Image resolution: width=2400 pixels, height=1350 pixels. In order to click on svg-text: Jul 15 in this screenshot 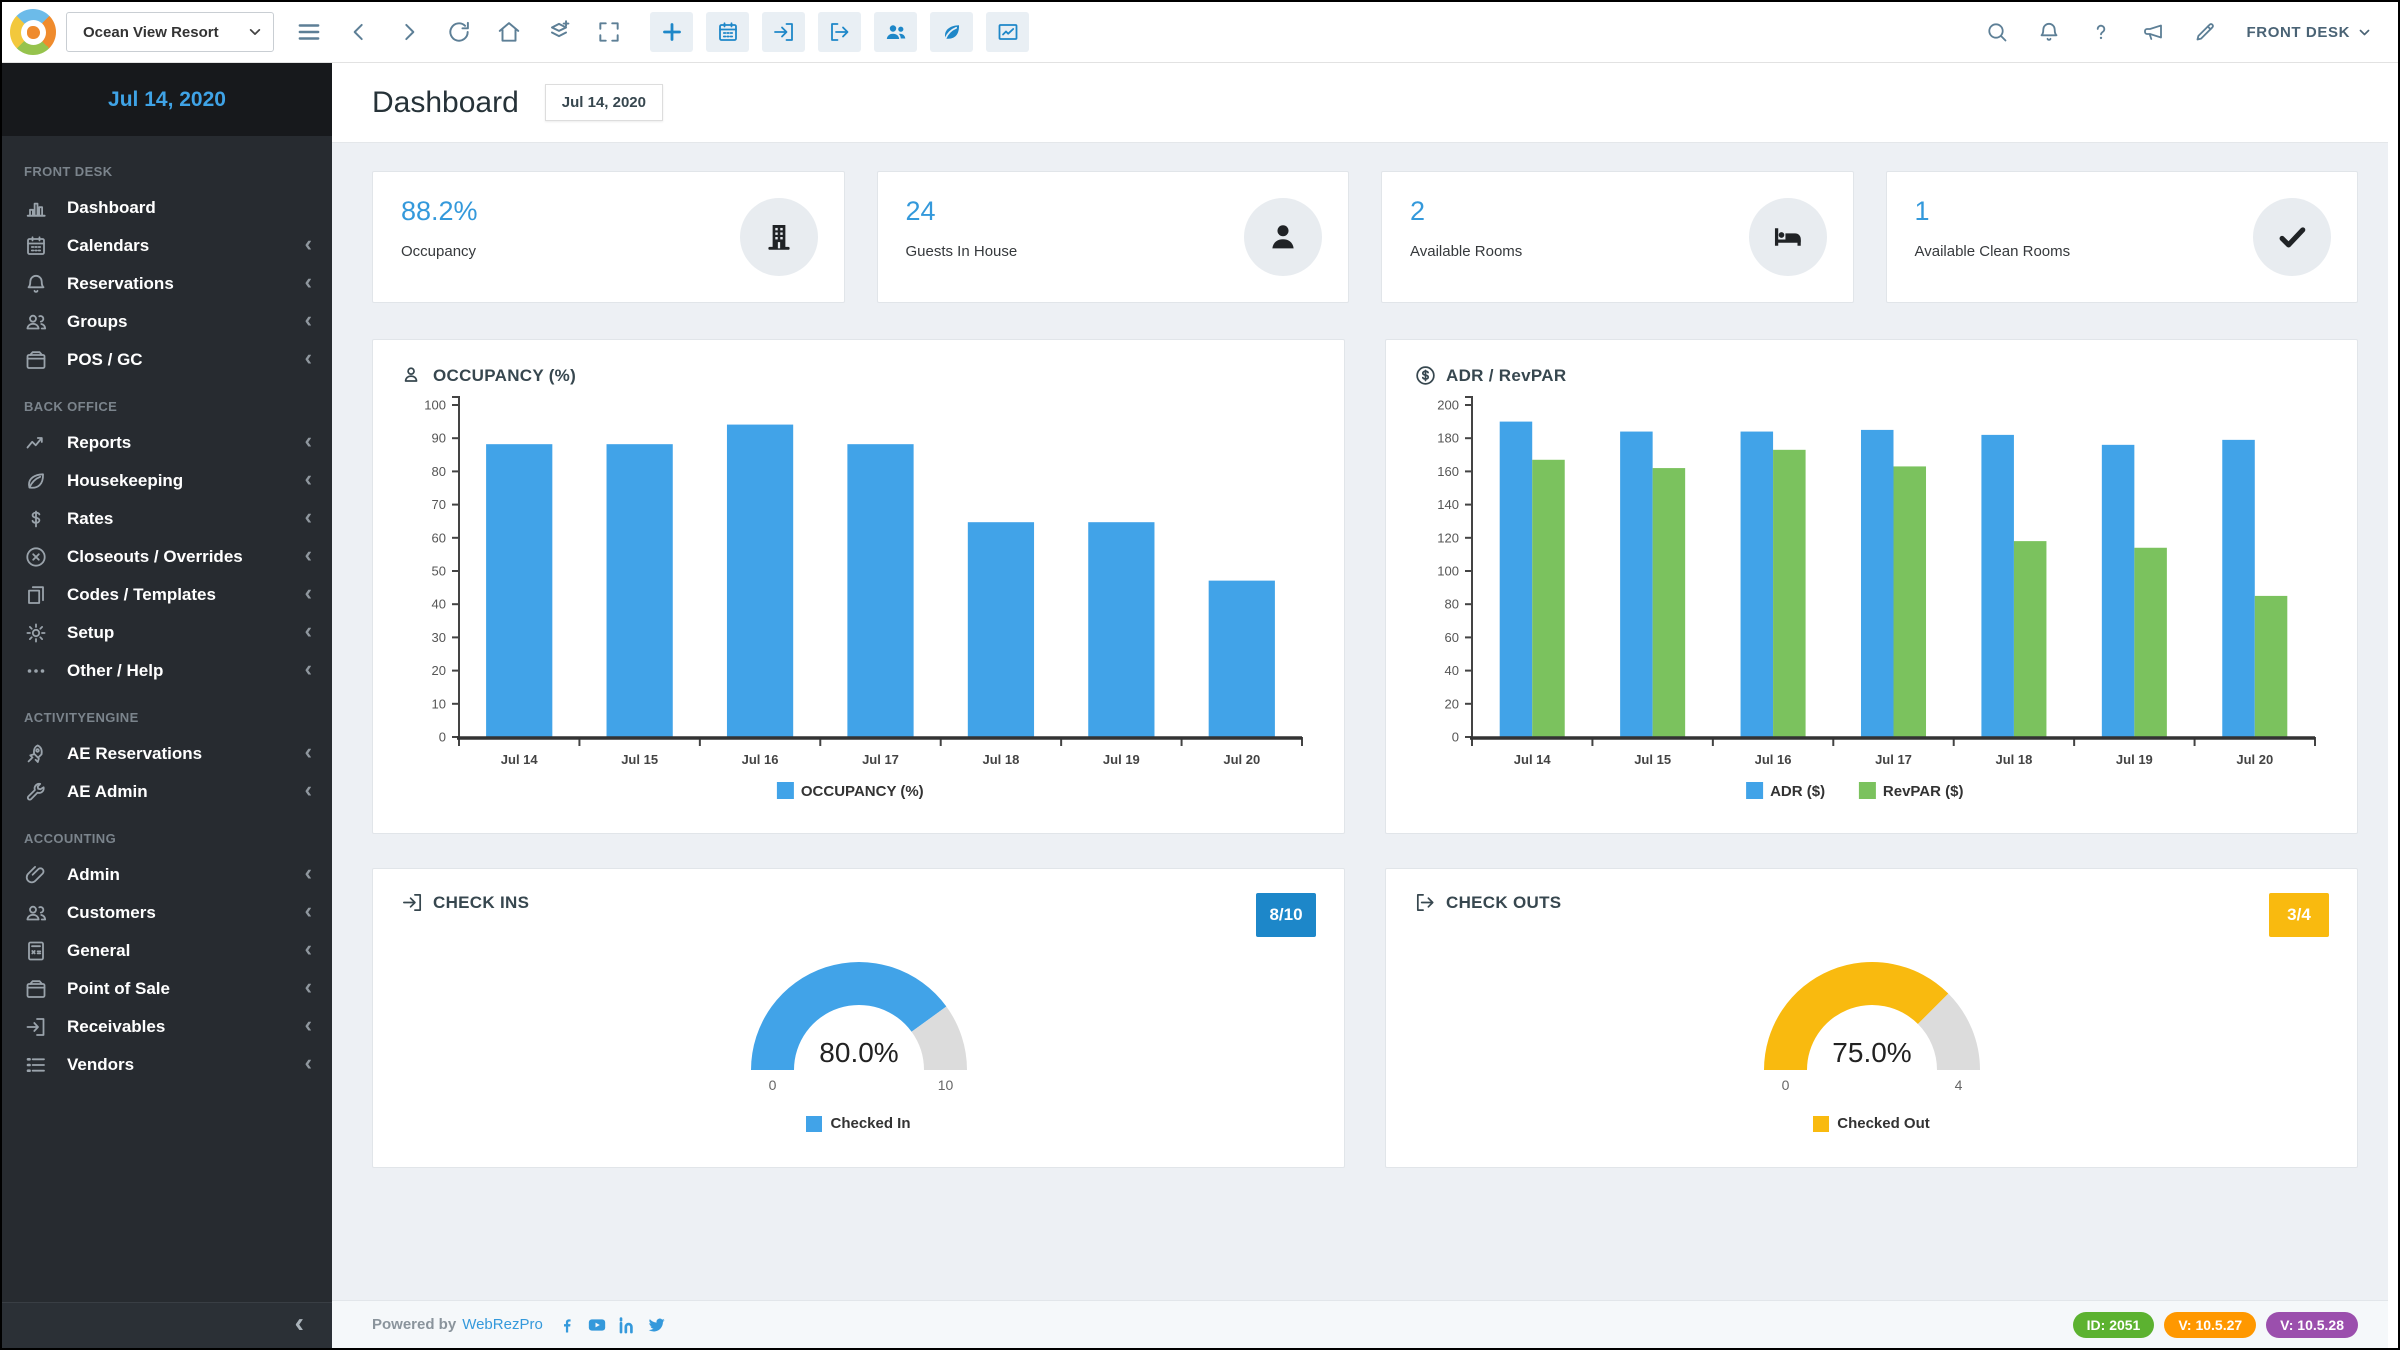, I will do `click(1652, 759)`.